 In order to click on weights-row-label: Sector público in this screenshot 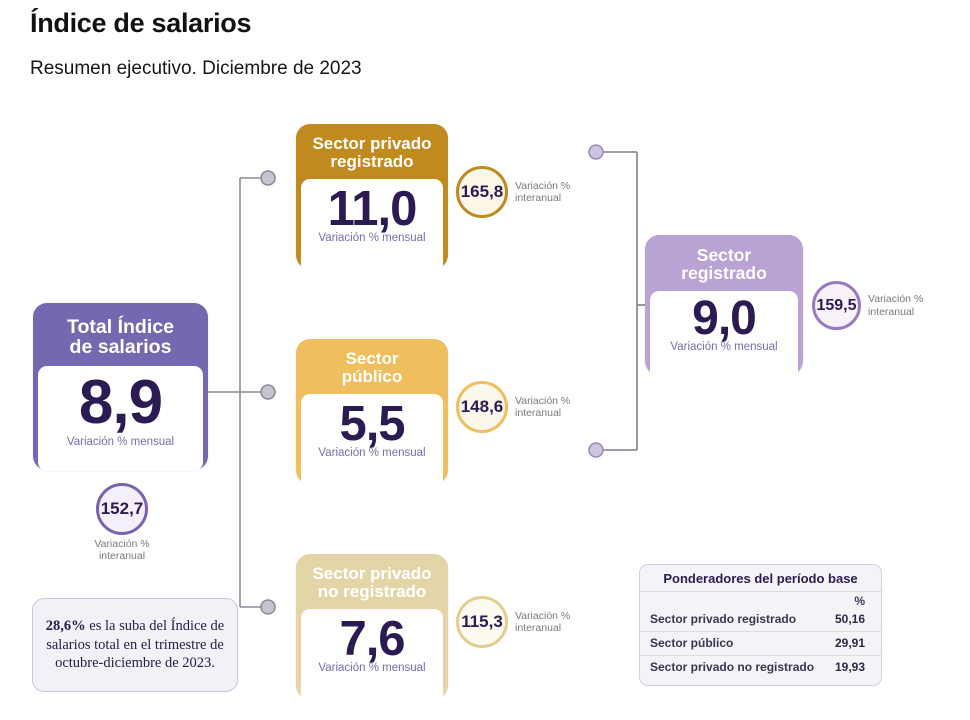, I will do `click(692, 643)`.